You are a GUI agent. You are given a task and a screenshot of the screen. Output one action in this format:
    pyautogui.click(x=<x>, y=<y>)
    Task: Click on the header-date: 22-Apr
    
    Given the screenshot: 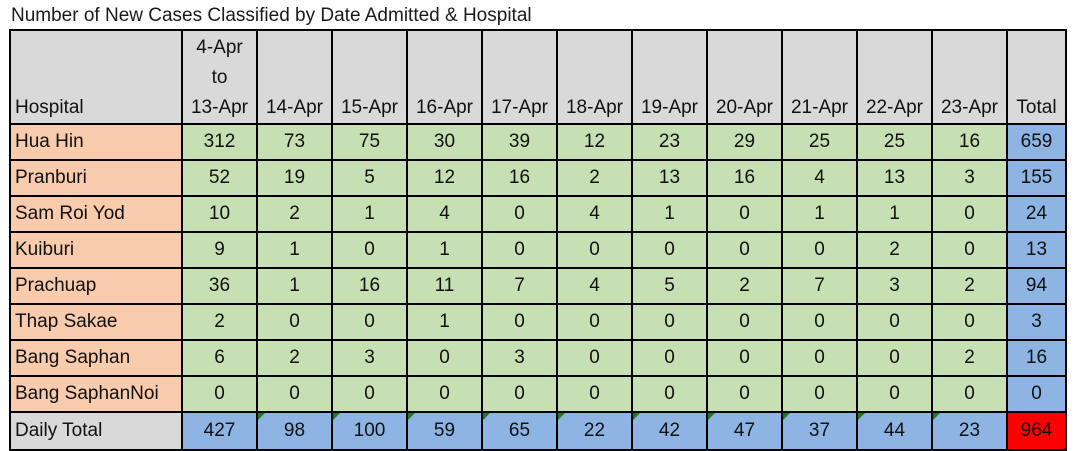 What is the action you would take?
    pyautogui.click(x=894, y=77)
    